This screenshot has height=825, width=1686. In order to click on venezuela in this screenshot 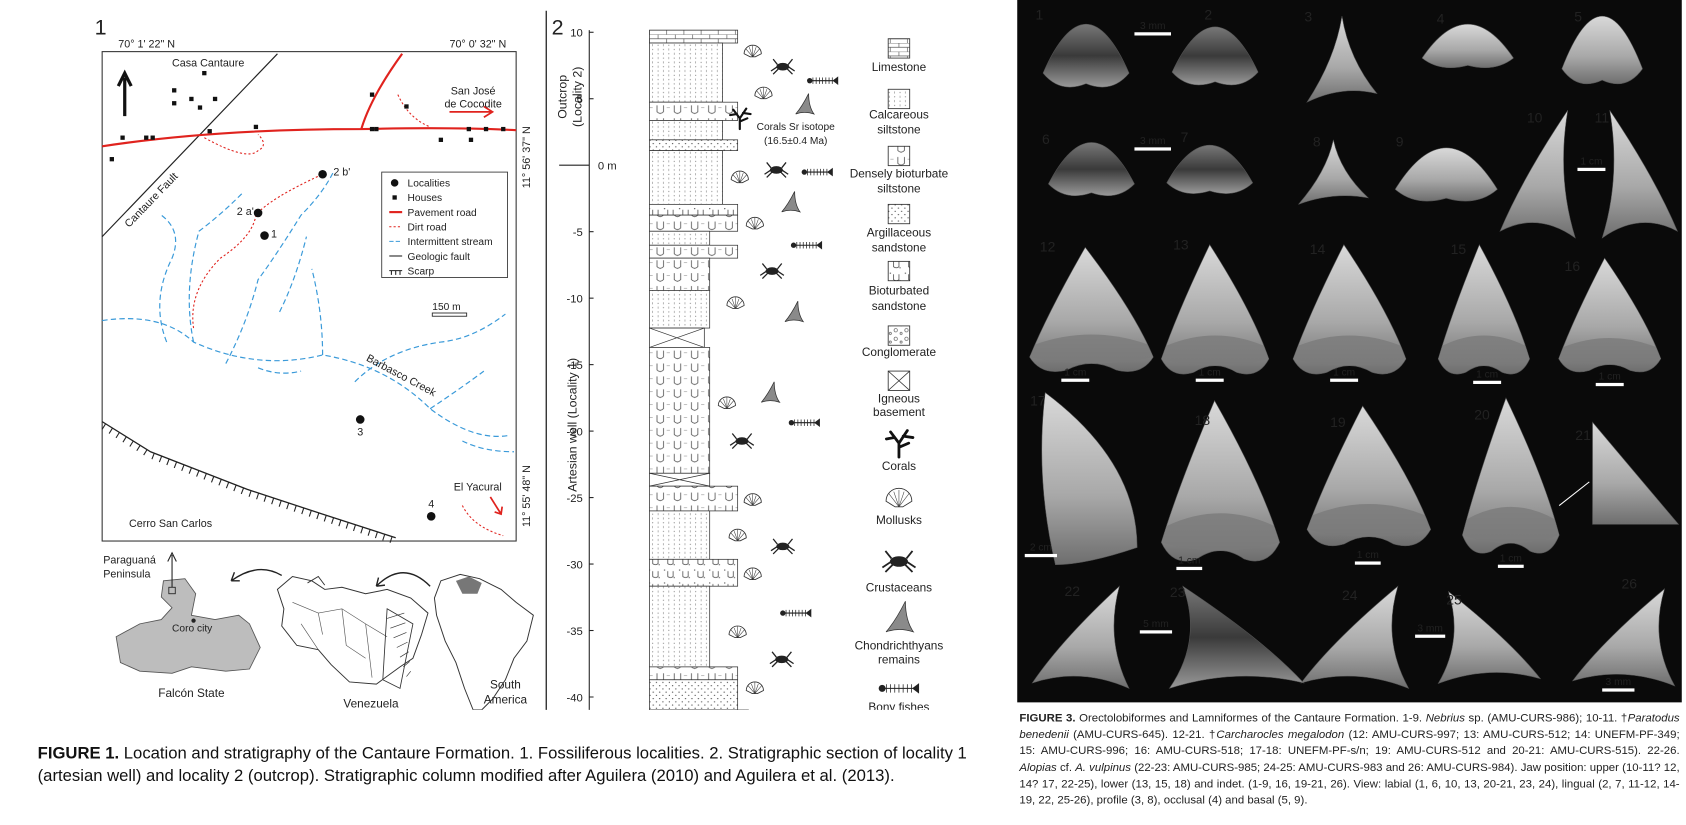, I will do `click(352, 630)`.